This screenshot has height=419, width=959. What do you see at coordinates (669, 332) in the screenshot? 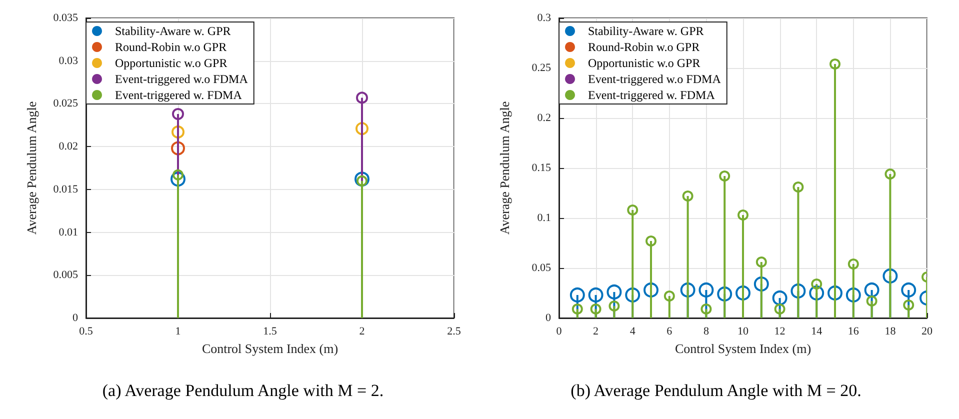
I see `x-tick-label: 6` at bounding box center [669, 332].